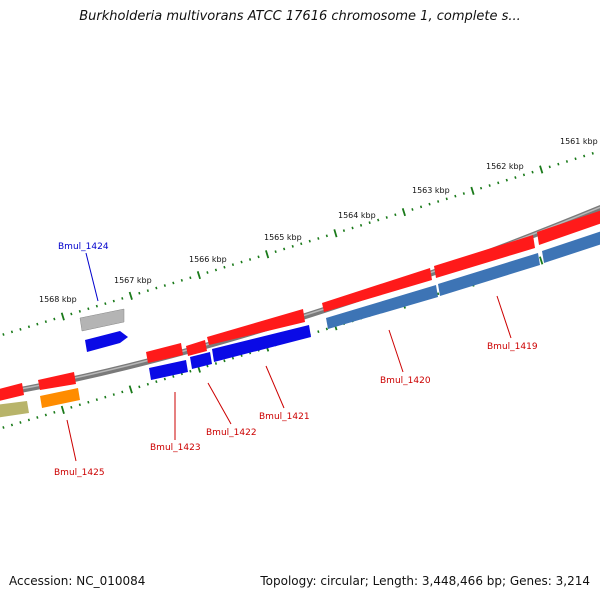  I want to click on gene-bmul-1421-inner, so click(261, 343).